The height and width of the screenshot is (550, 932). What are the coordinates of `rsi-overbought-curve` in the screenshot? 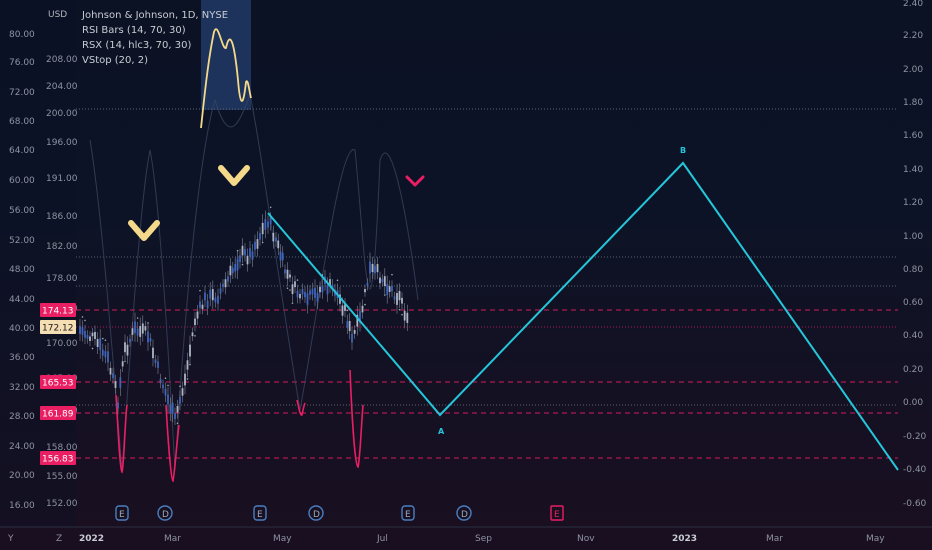 It's located at (226, 78).